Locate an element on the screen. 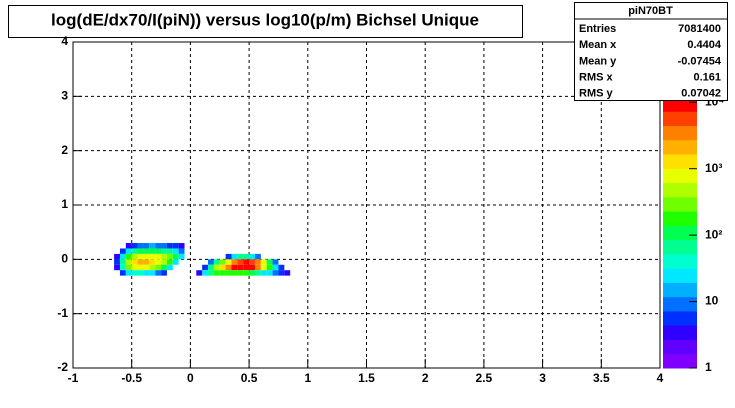  x-tick-label: 1 is located at coordinates (307, 378).